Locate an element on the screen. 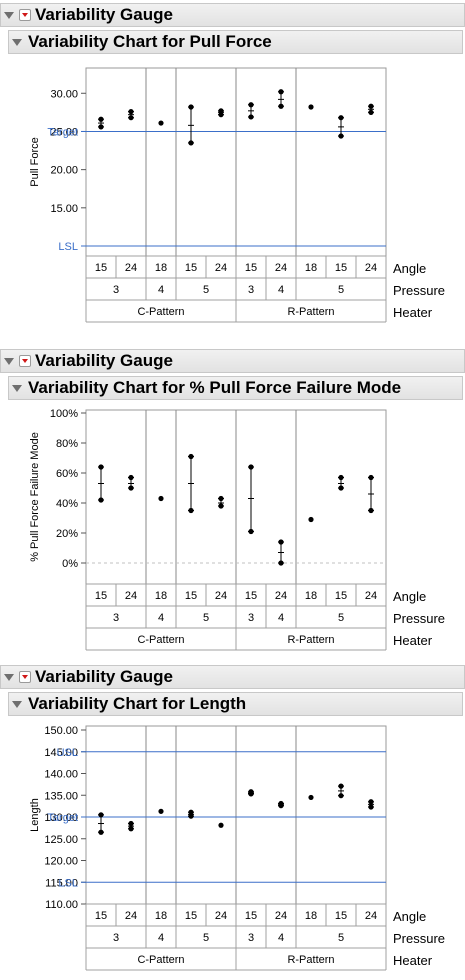 Image resolution: width=465 pixels, height=980 pixels. y-tick-label: 20.00 is located at coordinates (64, 171).